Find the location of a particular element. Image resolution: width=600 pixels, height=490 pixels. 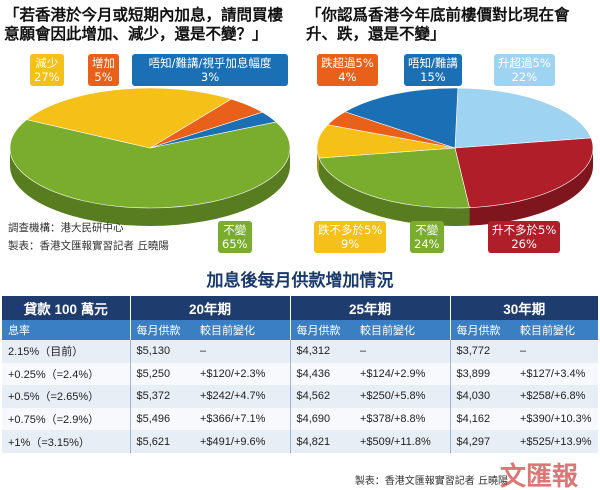

payment-cell: $4,821 is located at coordinates (321, 441).